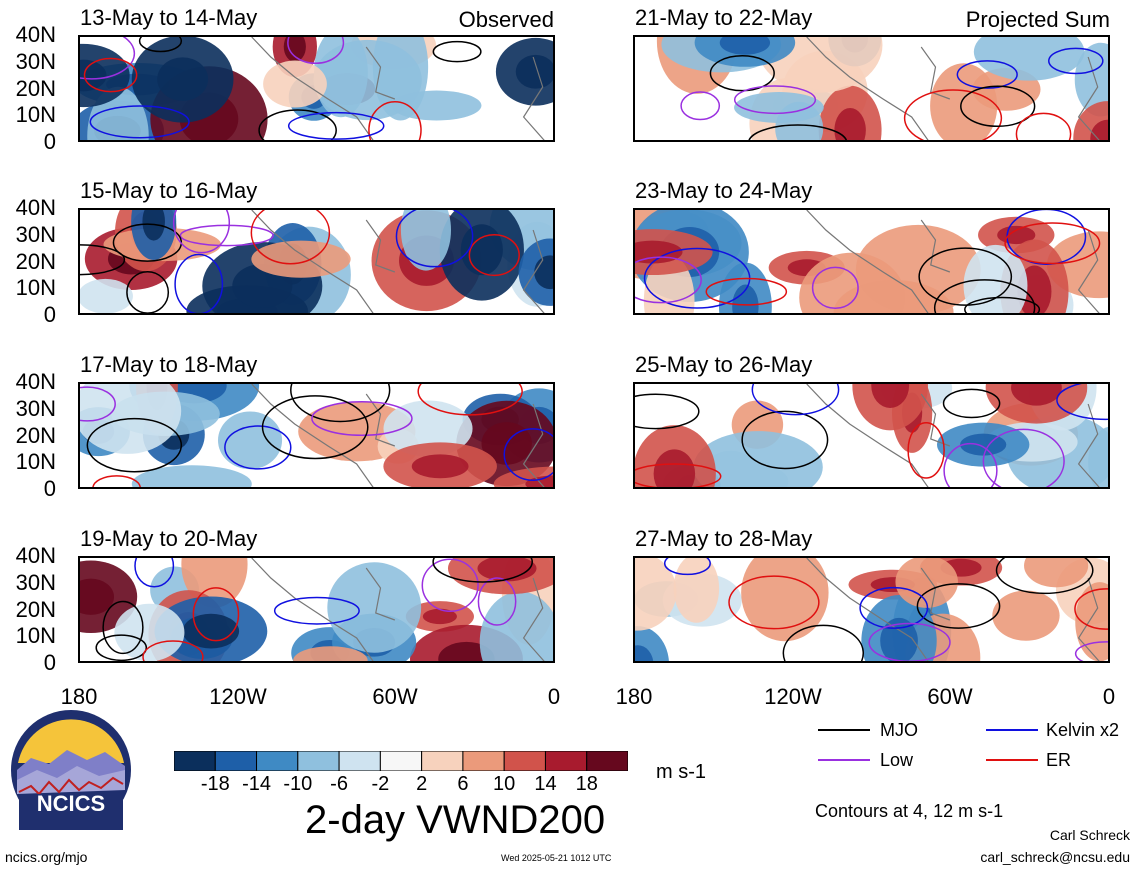 This screenshot has width=1135, height=871. Describe the element at coordinates (1109, 696) in the screenshot. I see `lon-label-0-right: 0` at that location.